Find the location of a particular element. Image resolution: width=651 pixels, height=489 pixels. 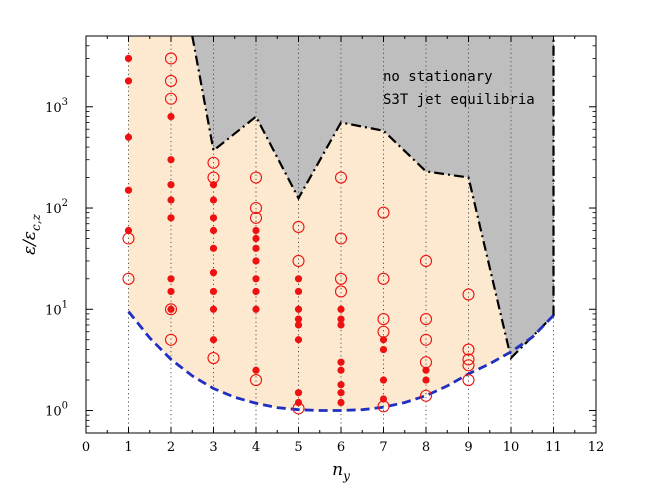

x-tick-label: 7 is located at coordinates (383, 447).